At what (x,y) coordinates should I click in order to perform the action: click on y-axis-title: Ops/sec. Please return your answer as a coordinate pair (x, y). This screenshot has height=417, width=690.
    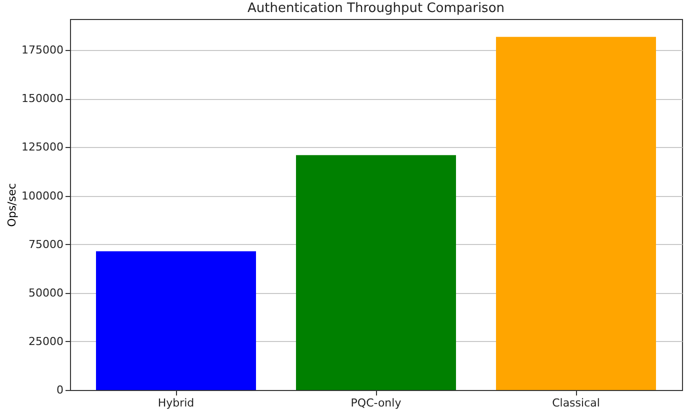
    Looking at the image, I should click on (12, 205).